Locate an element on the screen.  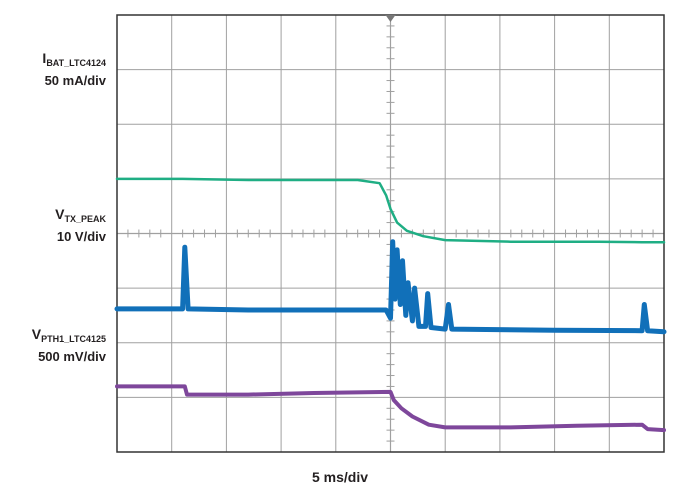
vtx-subscript: TX_PEAK is located at coordinates (85, 219).